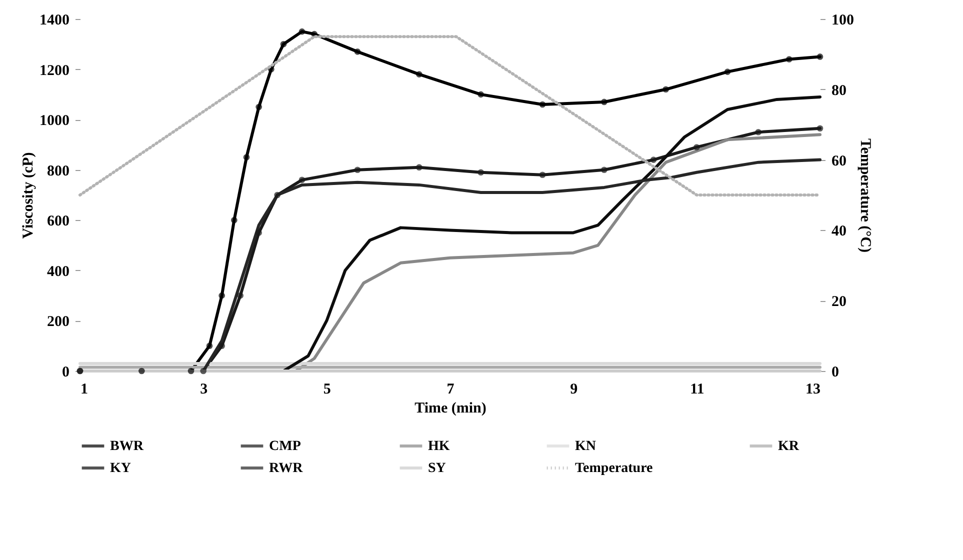  What do you see at coordinates (614, 468) in the screenshot?
I see `legend-label: Temperature` at bounding box center [614, 468].